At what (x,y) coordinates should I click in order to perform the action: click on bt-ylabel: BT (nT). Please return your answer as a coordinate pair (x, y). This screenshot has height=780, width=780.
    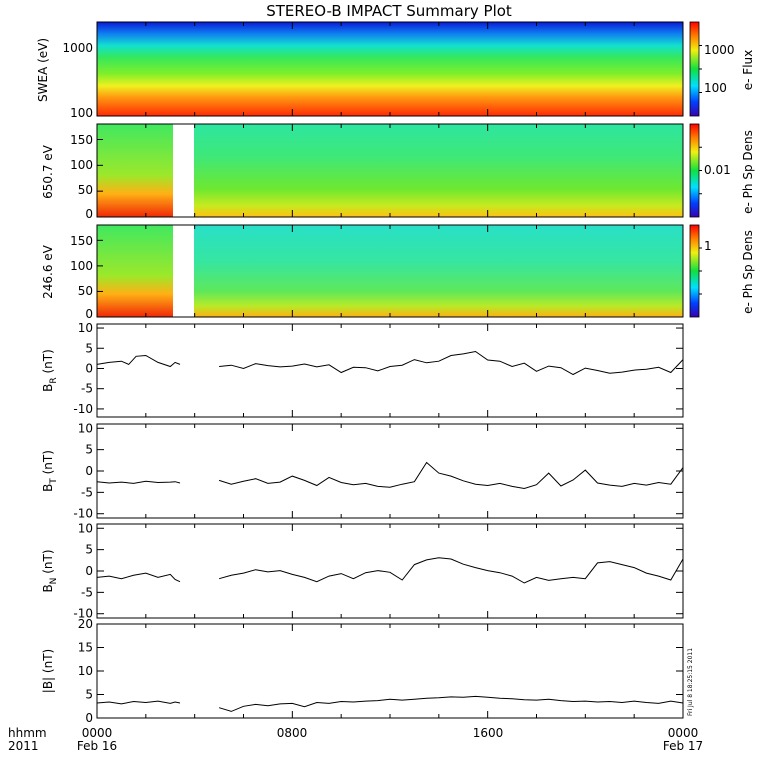
    Looking at the image, I should click on (50, 471).